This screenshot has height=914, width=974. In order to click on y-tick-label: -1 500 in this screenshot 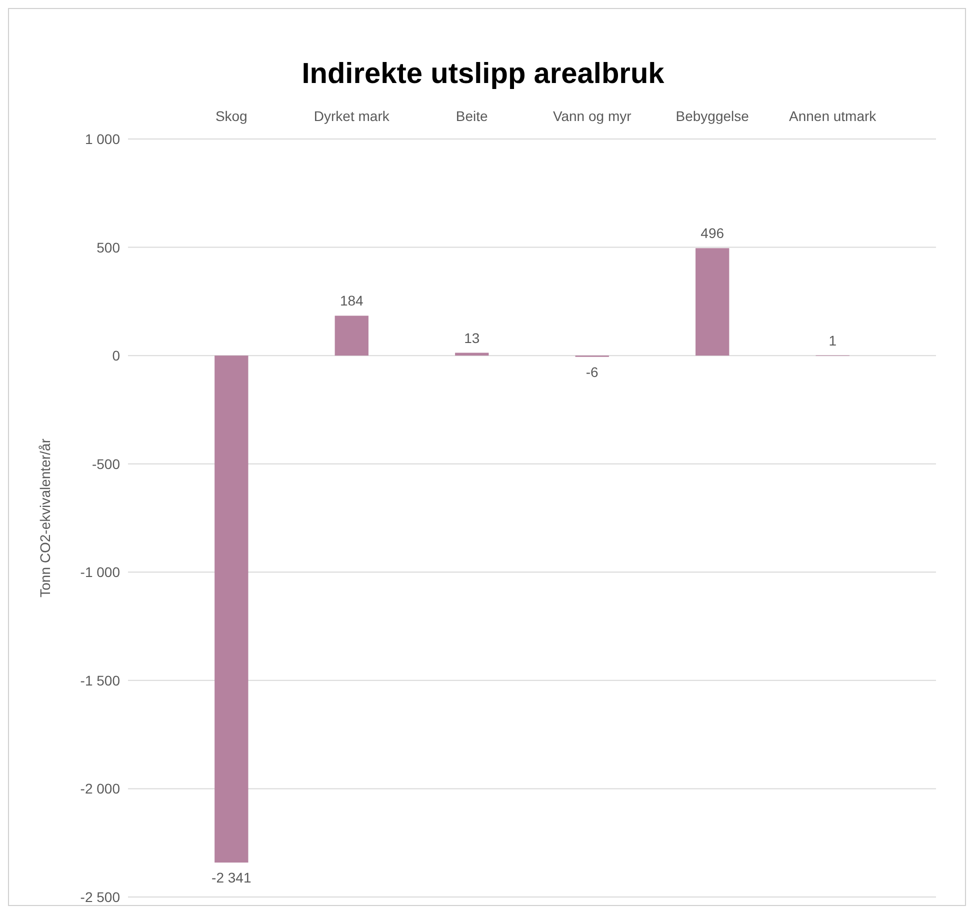, I will do `click(100, 680)`.